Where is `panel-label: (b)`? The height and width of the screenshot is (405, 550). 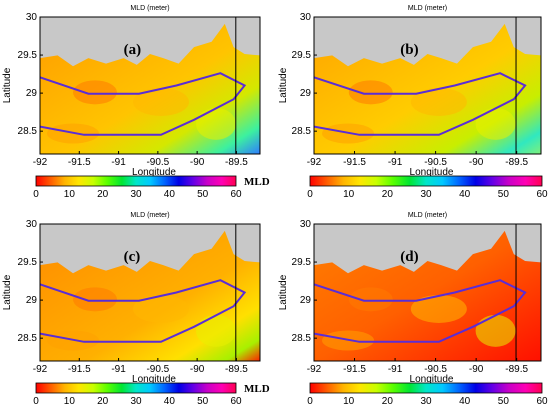 panel-label: (b) is located at coordinates (409, 50).